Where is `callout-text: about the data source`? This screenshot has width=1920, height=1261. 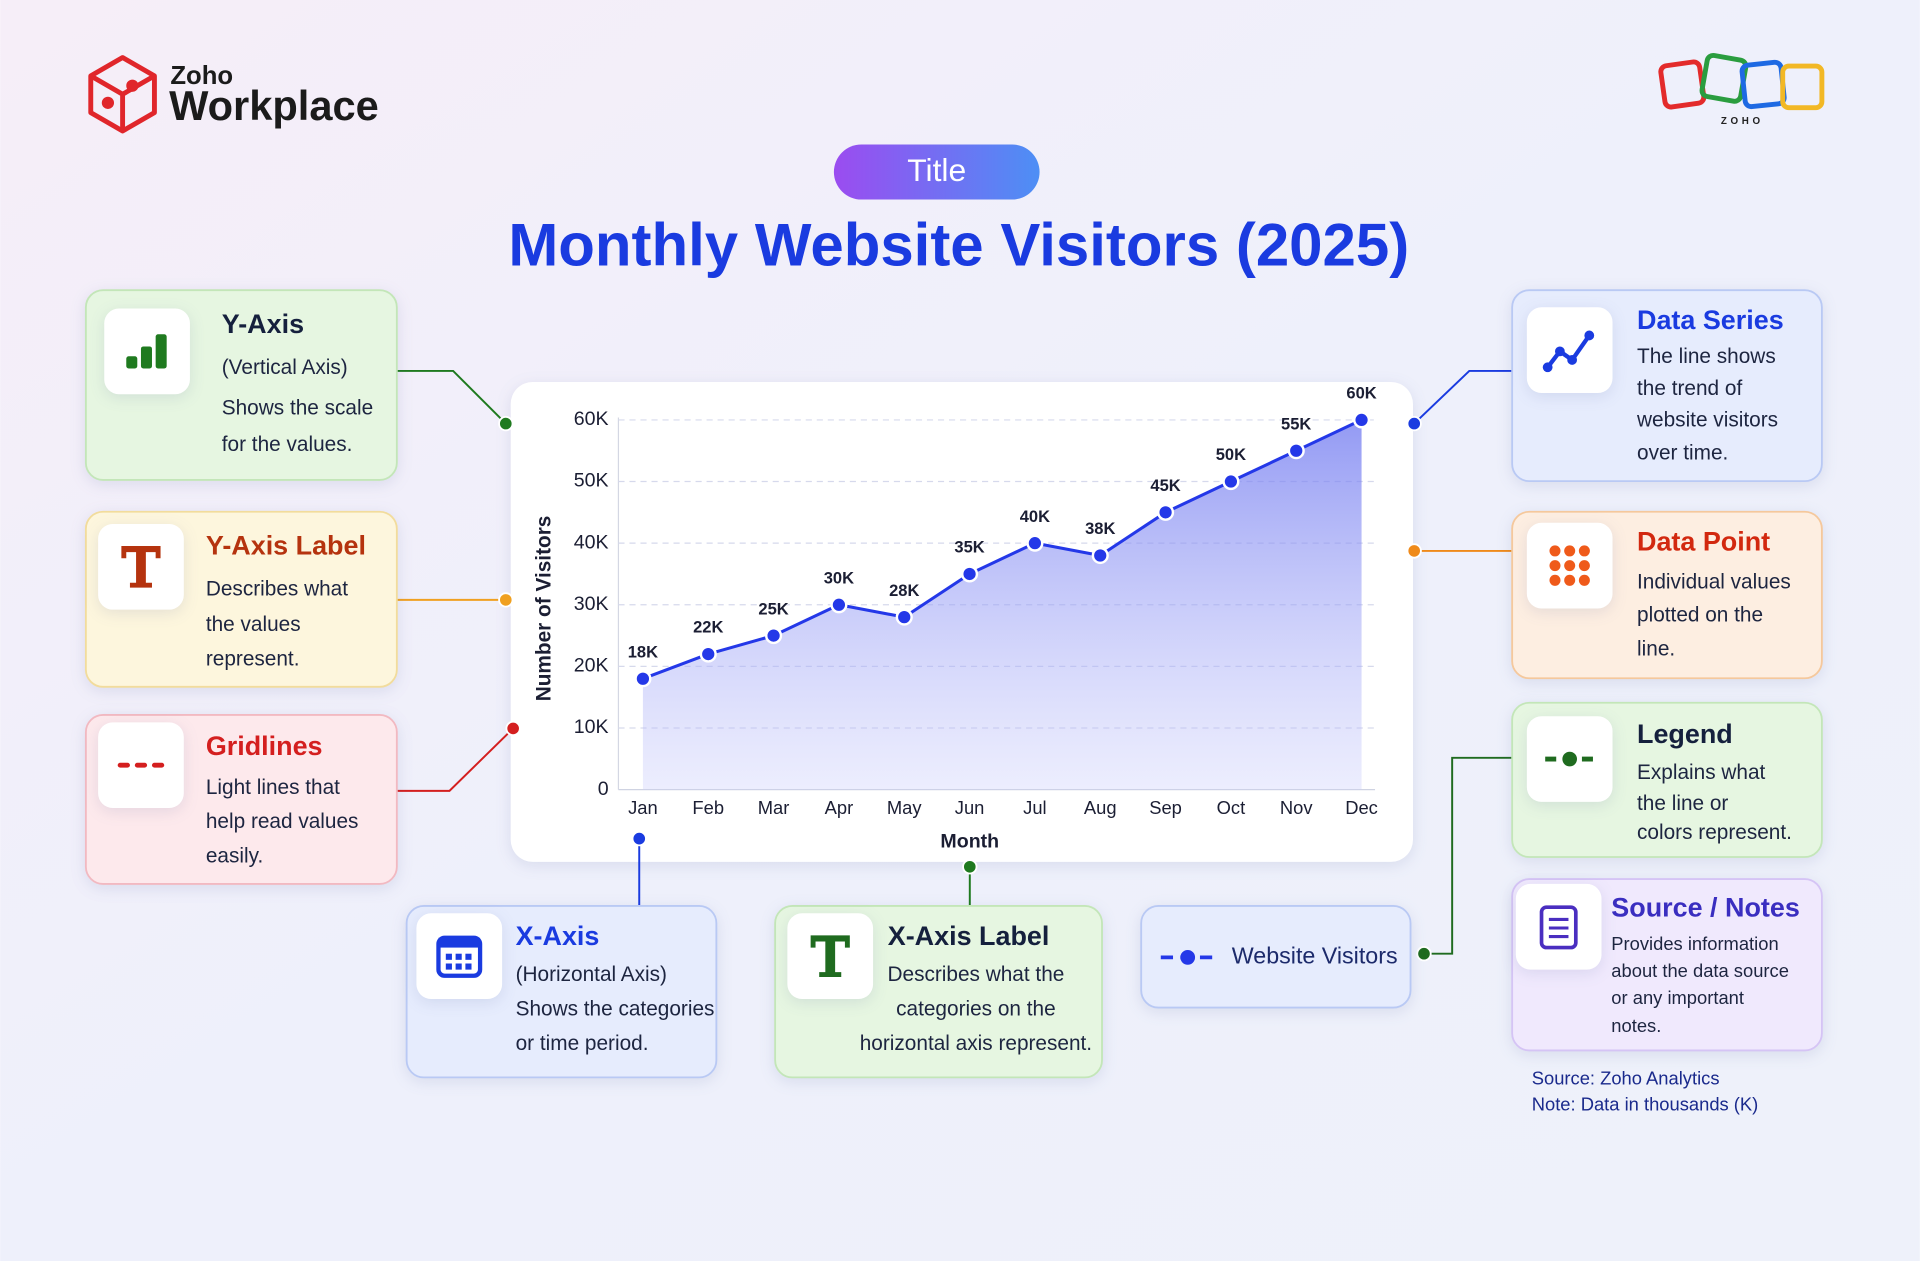 callout-text: about the data source is located at coordinates (1700, 970).